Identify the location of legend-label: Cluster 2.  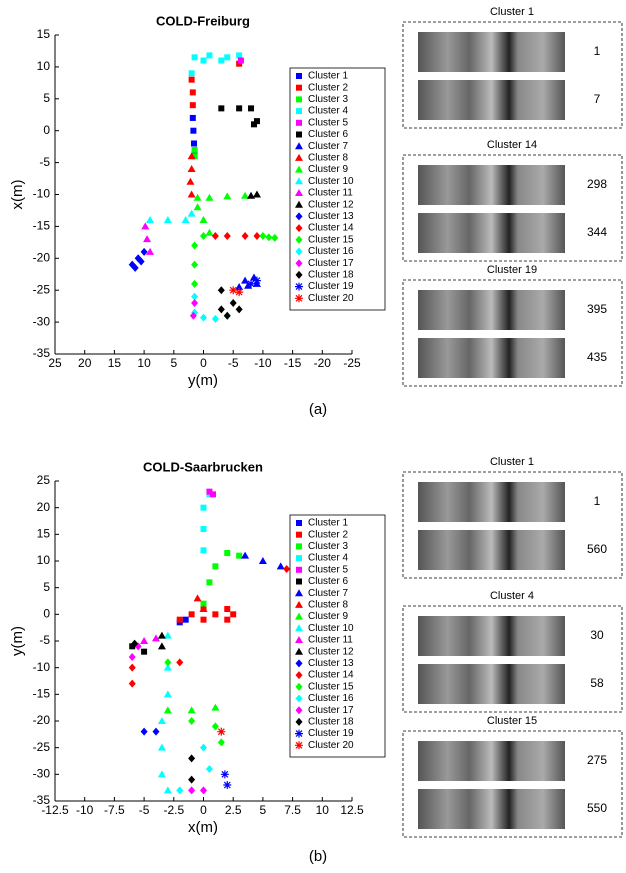
(328, 87).